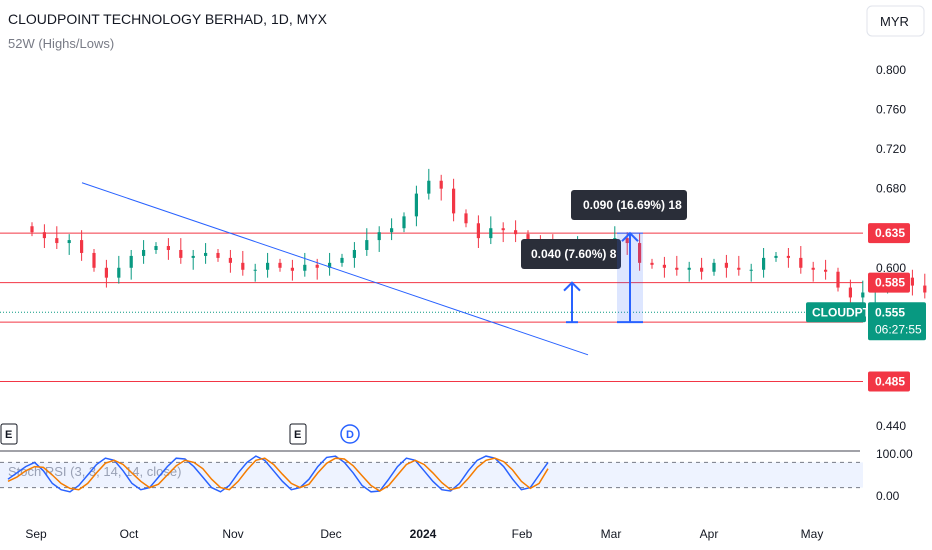  What do you see at coordinates (890, 312) in the screenshot?
I see `last-price-text: 0.555` at bounding box center [890, 312].